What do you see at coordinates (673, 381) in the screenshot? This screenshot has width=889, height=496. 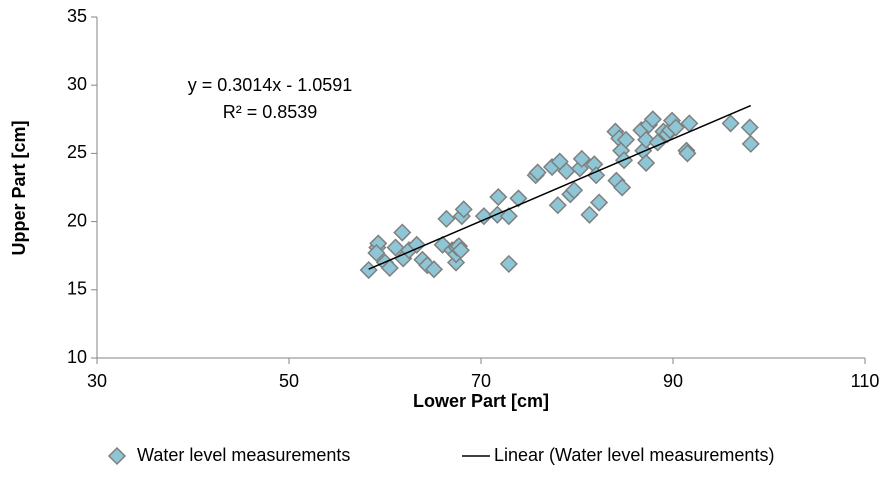 I see `x-tick-label: 90` at bounding box center [673, 381].